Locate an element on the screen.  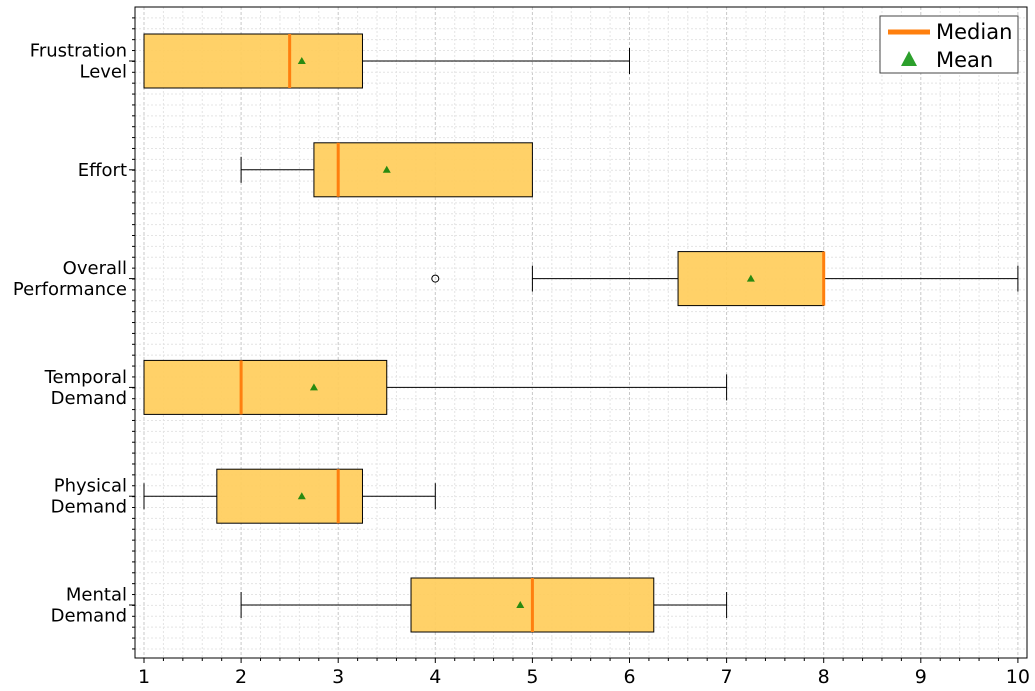
x-tick-label: 7 is located at coordinates (727, 677).